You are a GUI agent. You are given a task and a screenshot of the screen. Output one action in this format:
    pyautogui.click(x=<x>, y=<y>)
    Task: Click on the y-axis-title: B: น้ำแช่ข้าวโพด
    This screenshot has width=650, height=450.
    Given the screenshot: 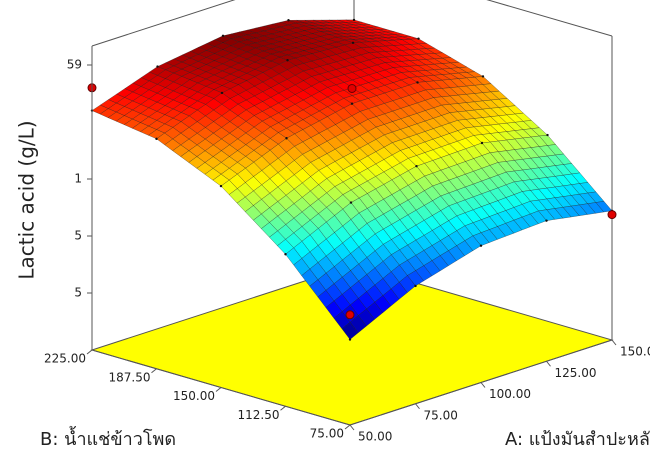 What is the action you would take?
    pyautogui.click(x=108, y=438)
    